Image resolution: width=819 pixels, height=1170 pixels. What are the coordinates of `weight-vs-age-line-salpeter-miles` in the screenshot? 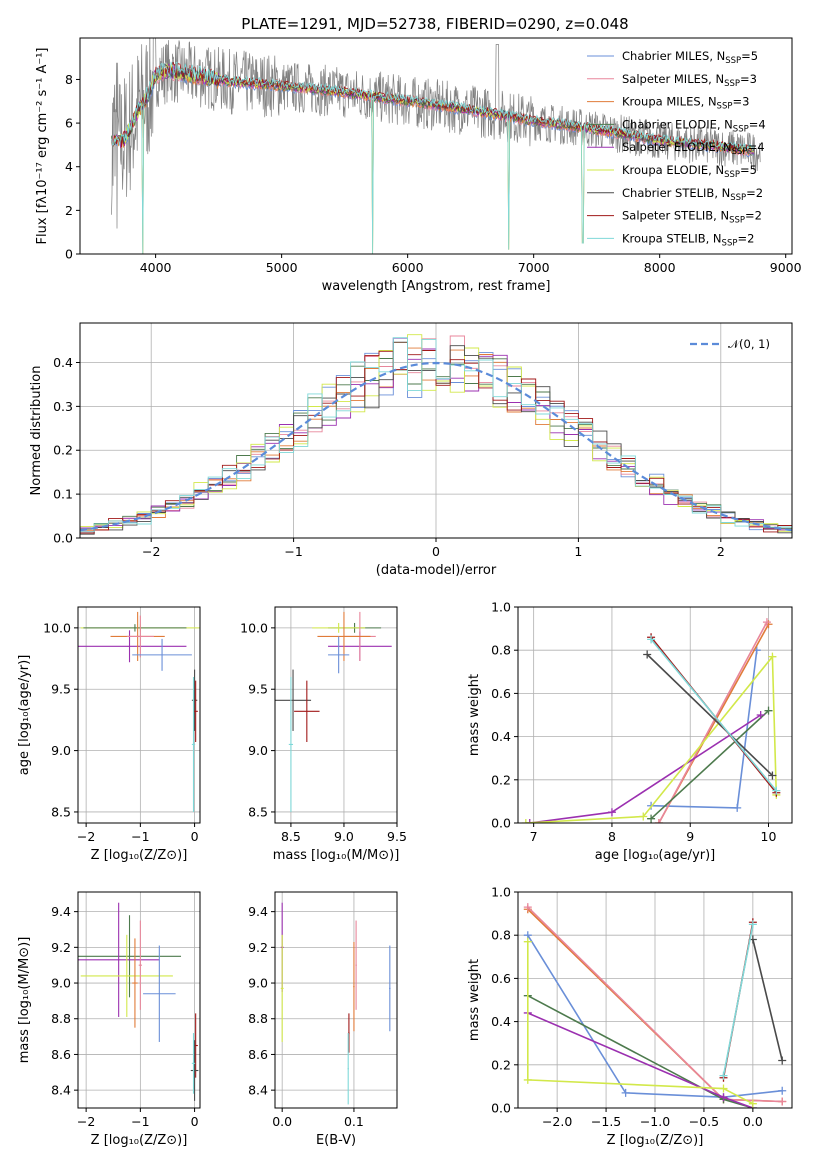 It's located at (713, 722).